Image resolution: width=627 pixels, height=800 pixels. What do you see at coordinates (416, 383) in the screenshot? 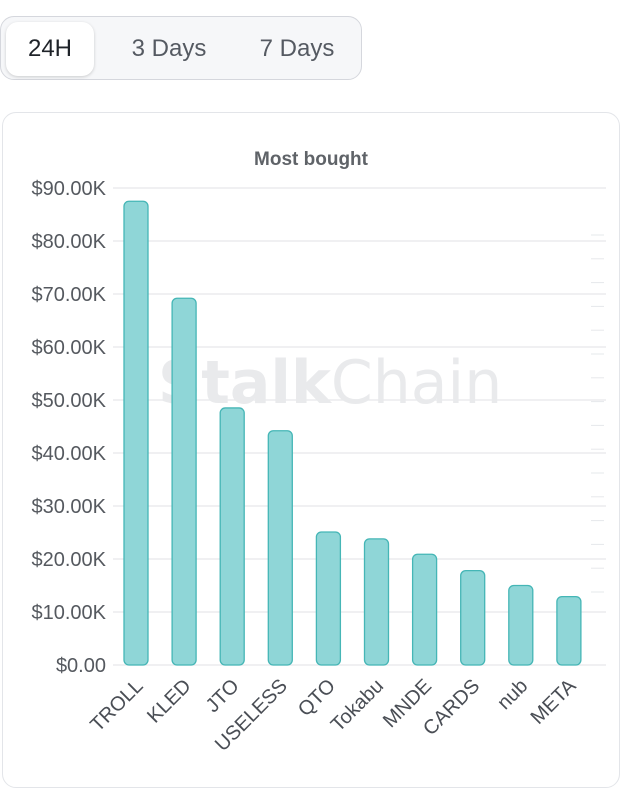
I see `watermark-light: Chain` at bounding box center [416, 383].